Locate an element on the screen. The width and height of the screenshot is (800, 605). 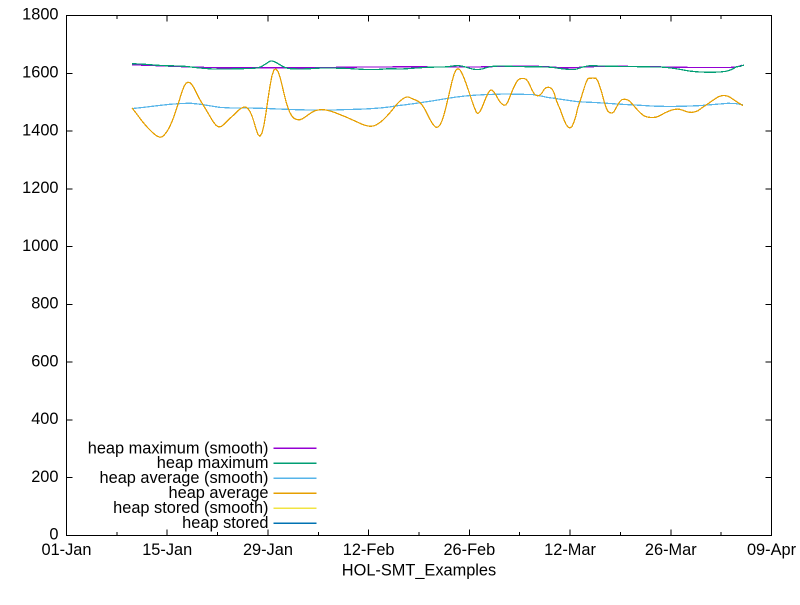
svg-text: 26-Mar is located at coordinates (671, 550).